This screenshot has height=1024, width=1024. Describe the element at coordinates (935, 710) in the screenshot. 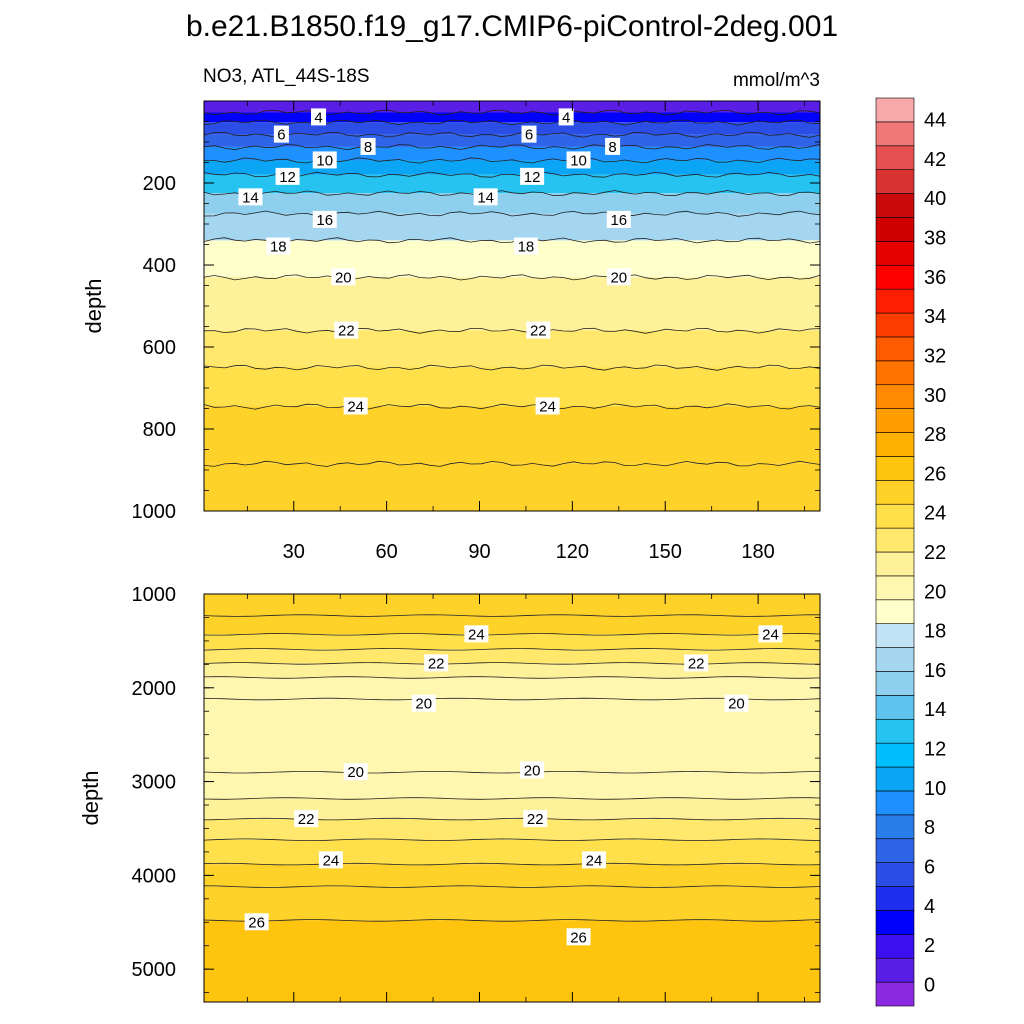

I see `colorbar-tick-label: 14` at that location.